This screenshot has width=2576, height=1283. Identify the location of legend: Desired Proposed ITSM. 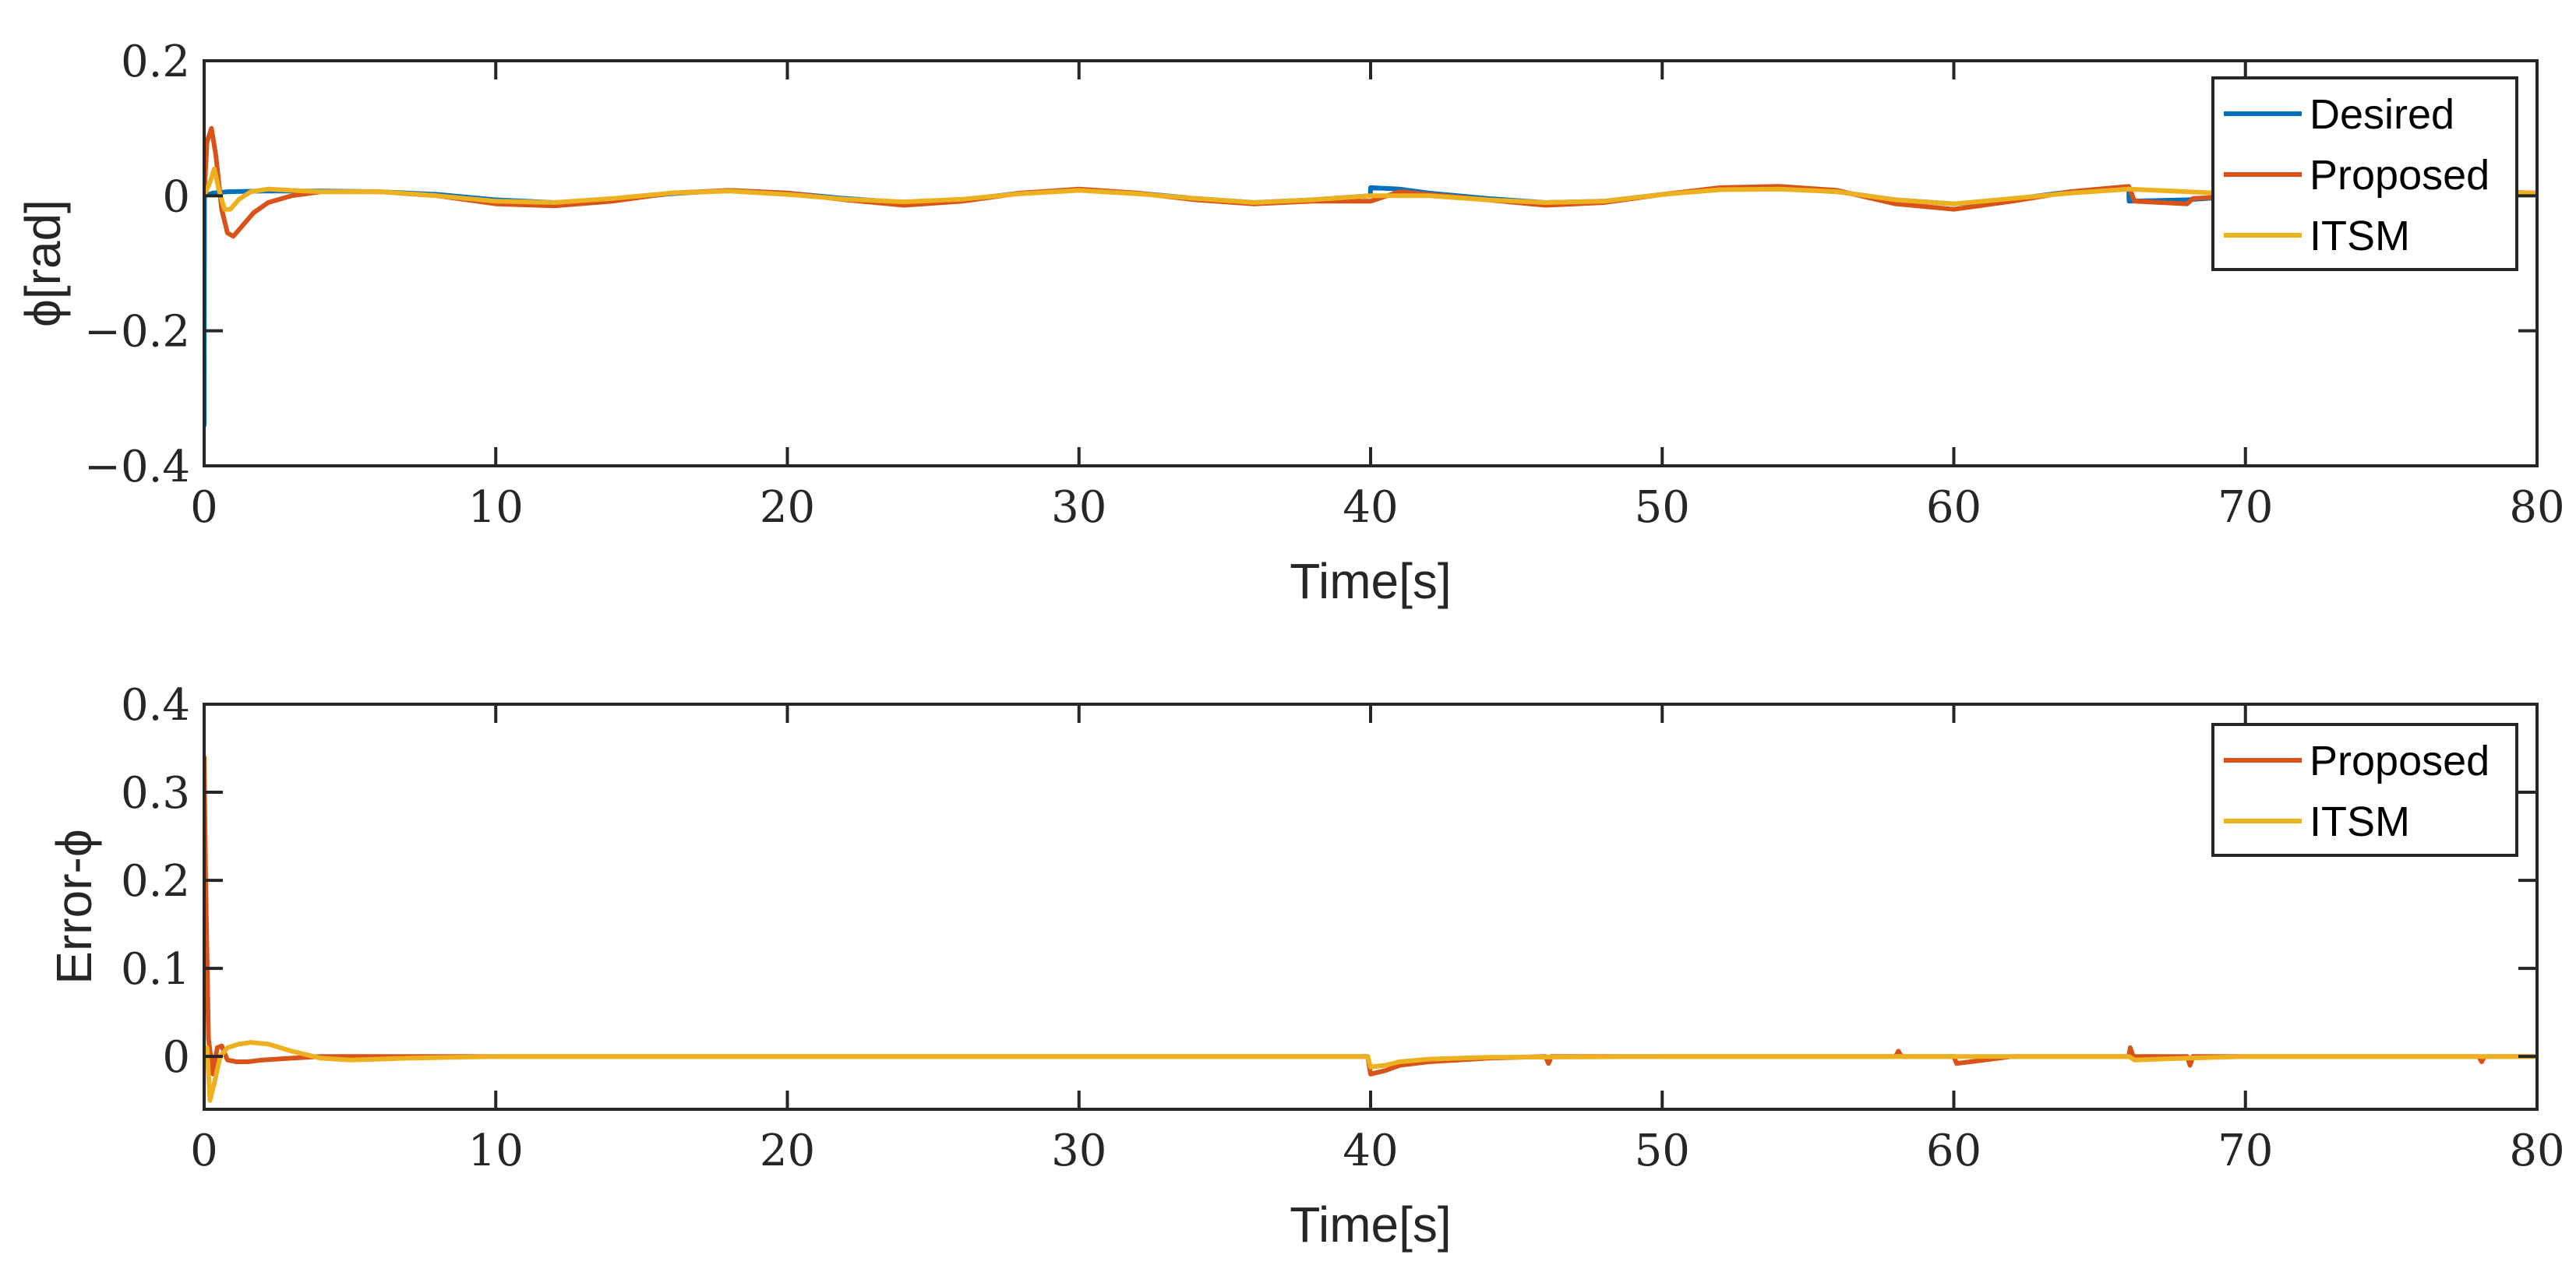
(2364, 173).